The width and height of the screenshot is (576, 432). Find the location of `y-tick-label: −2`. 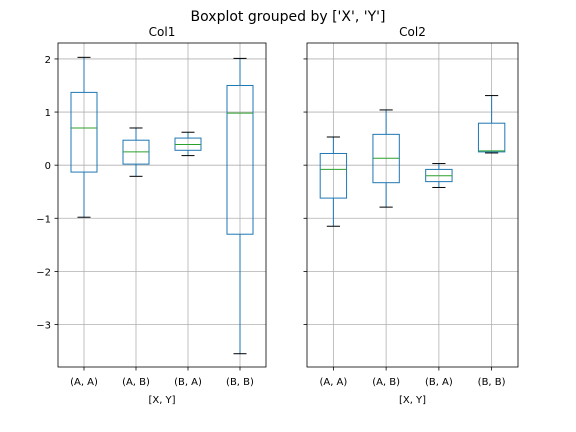

y-tick-label: −2 is located at coordinates (43, 272).